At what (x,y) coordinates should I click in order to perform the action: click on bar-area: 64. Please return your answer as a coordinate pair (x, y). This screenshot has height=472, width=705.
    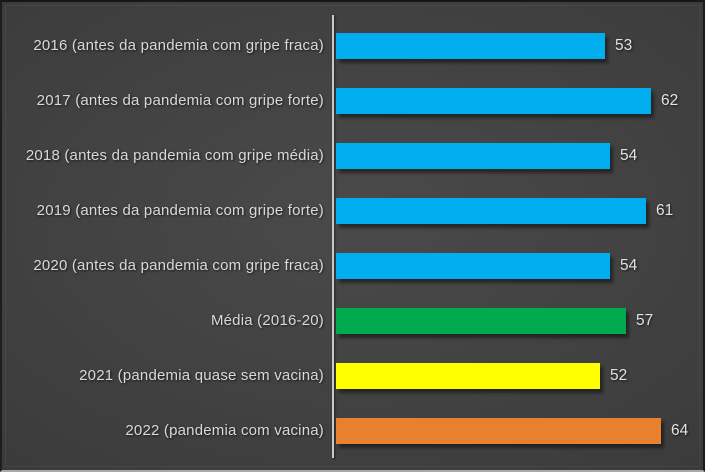
    Looking at the image, I should click on (518, 430).